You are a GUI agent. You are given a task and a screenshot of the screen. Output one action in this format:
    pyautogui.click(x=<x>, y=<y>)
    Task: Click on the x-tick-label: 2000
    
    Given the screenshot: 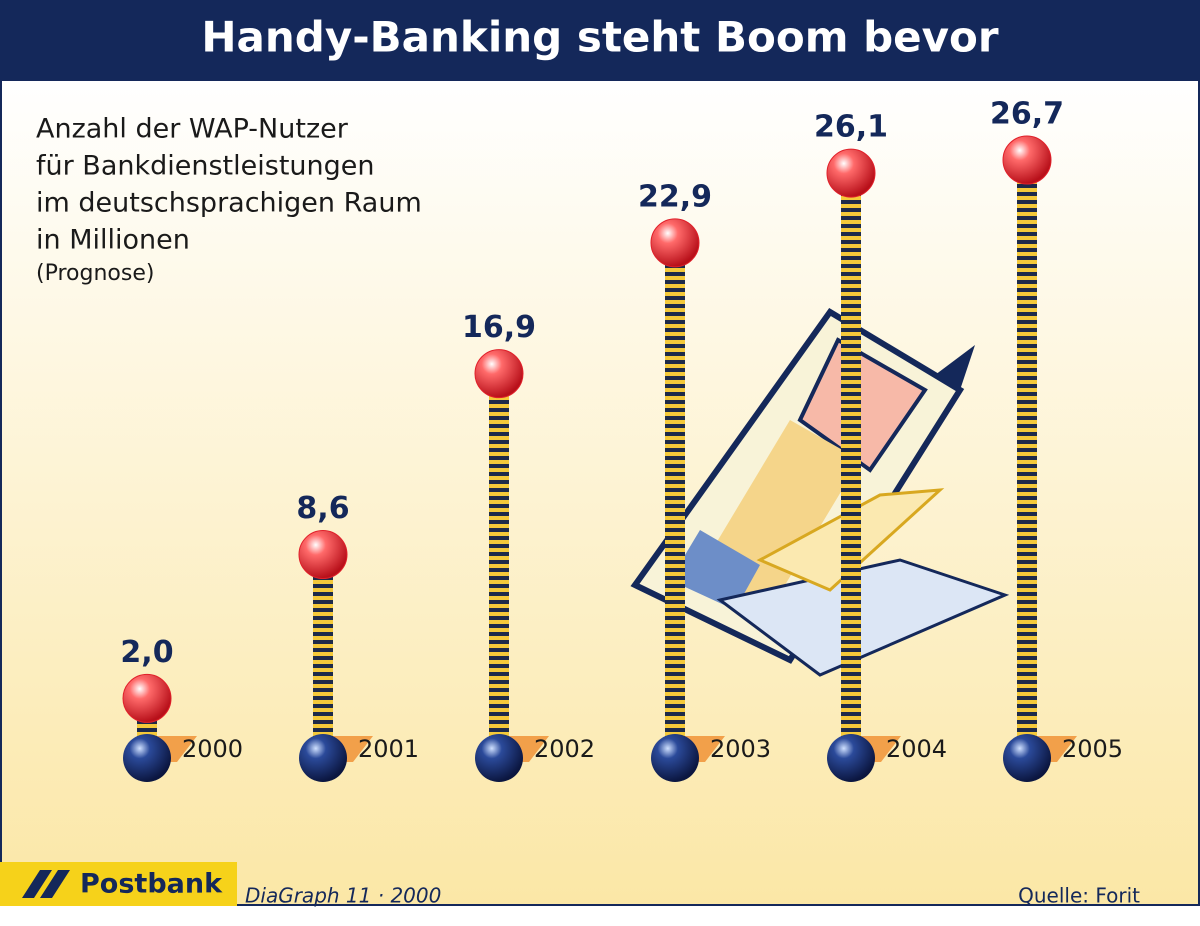 What is the action you would take?
    pyautogui.click(x=212, y=749)
    